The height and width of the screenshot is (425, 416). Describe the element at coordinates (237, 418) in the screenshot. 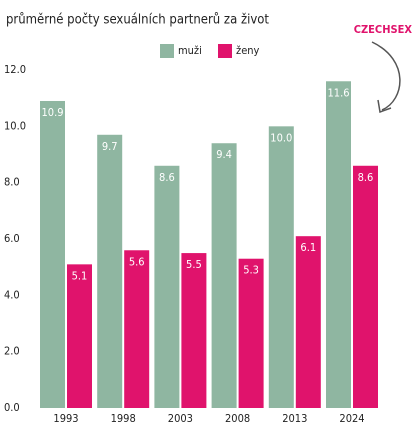

I see `x-tick-label: 2008` at that location.